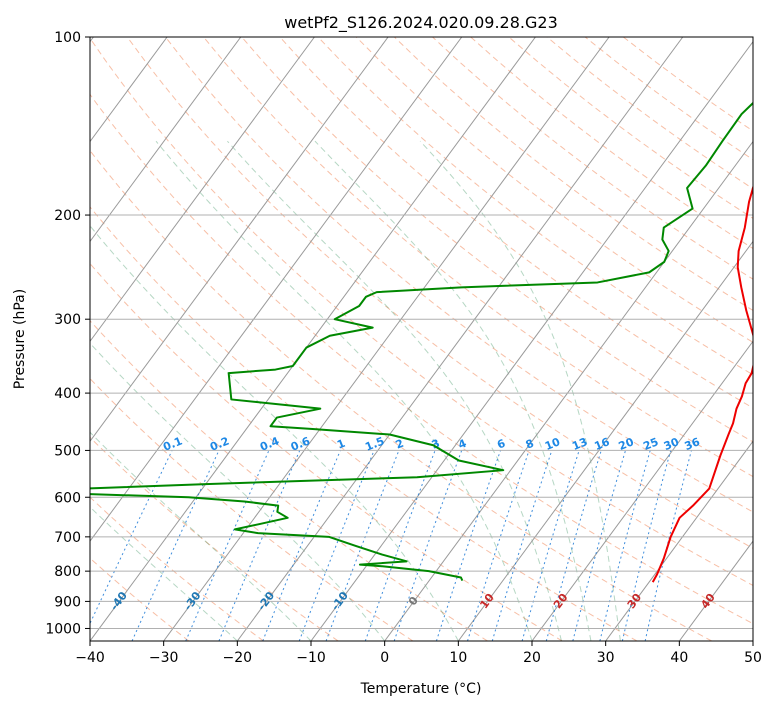  Describe the element at coordinates (219, 443) in the screenshot. I see `mixing-ratio-label: 0.2` at that location.